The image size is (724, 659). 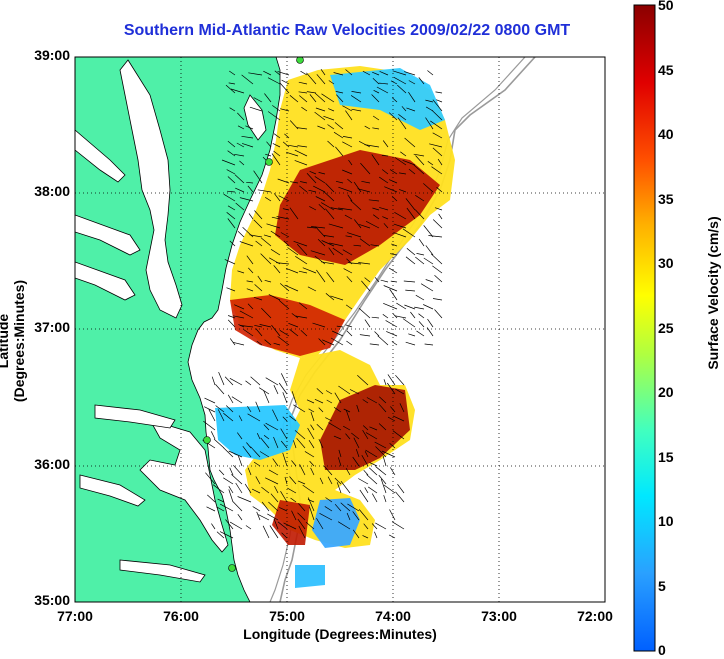 What do you see at coordinates (300, 60) in the screenshot?
I see `radar-station-marker` at bounding box center [300, 60].